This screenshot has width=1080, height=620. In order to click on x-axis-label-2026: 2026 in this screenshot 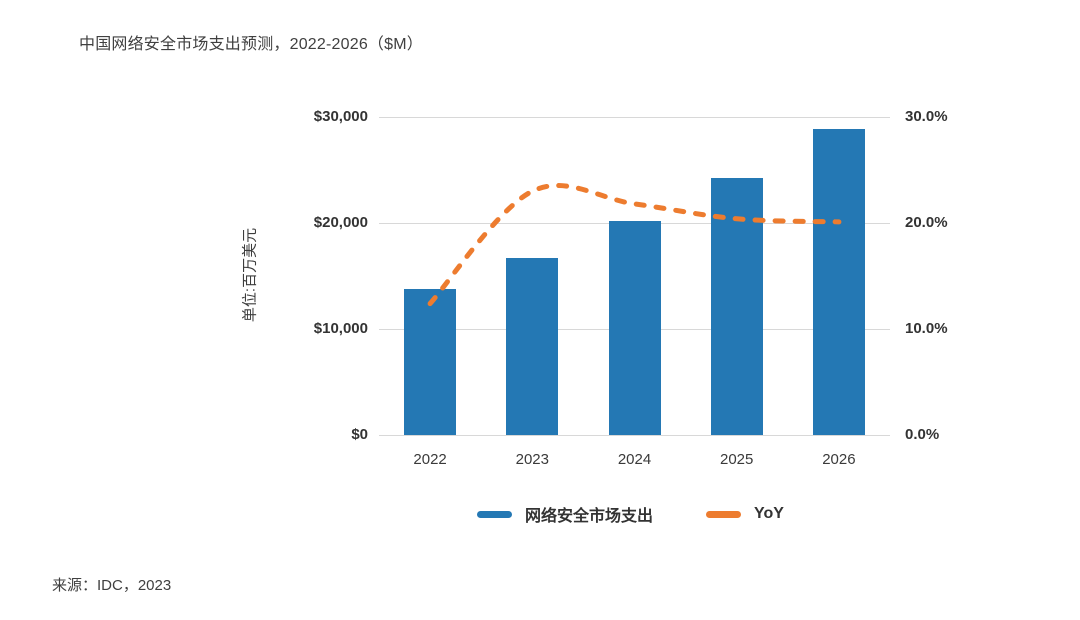, I will do `click(839, 459)`.